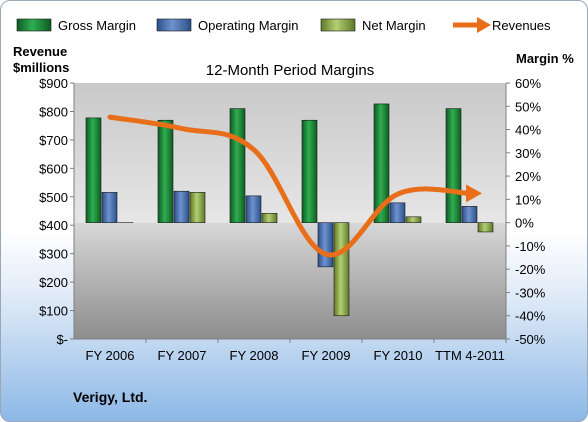 The width and height of the screenshot is (588, 422). I want to click on category-label: FY 2008, so click(254, 355).